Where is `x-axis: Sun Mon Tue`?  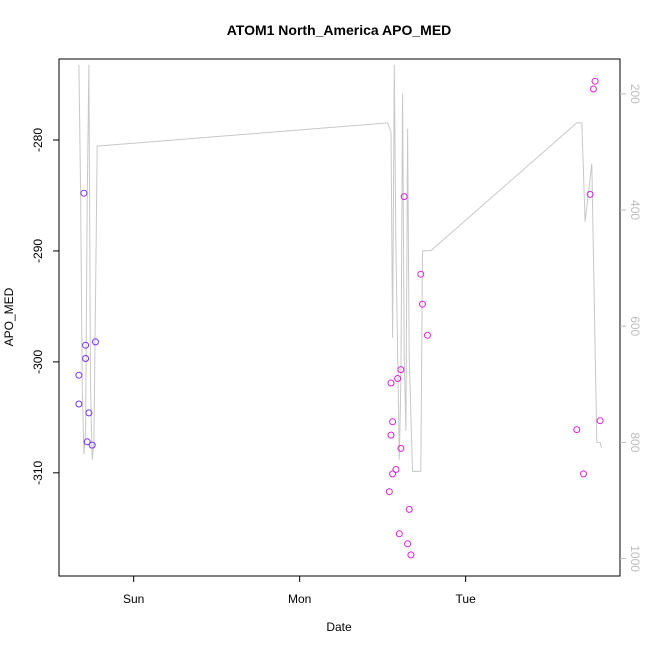 x-axis: Sun Mon Tue is located at coordinates (299, 591).